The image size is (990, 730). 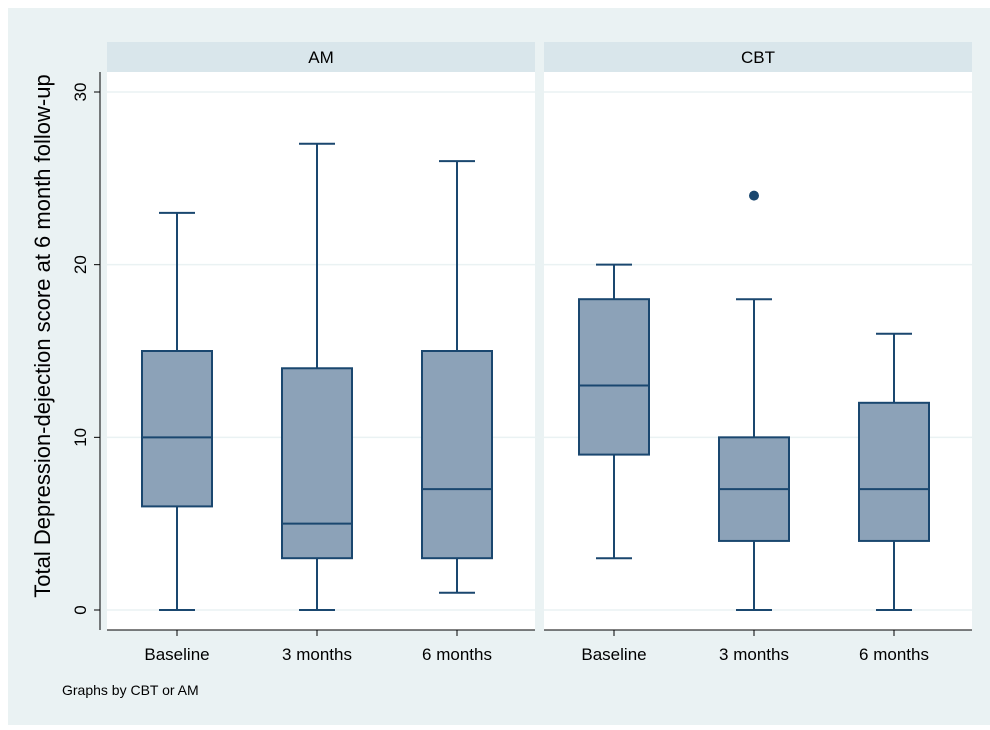 I want to click on panel-title: AM, so click(x=321, y=57).